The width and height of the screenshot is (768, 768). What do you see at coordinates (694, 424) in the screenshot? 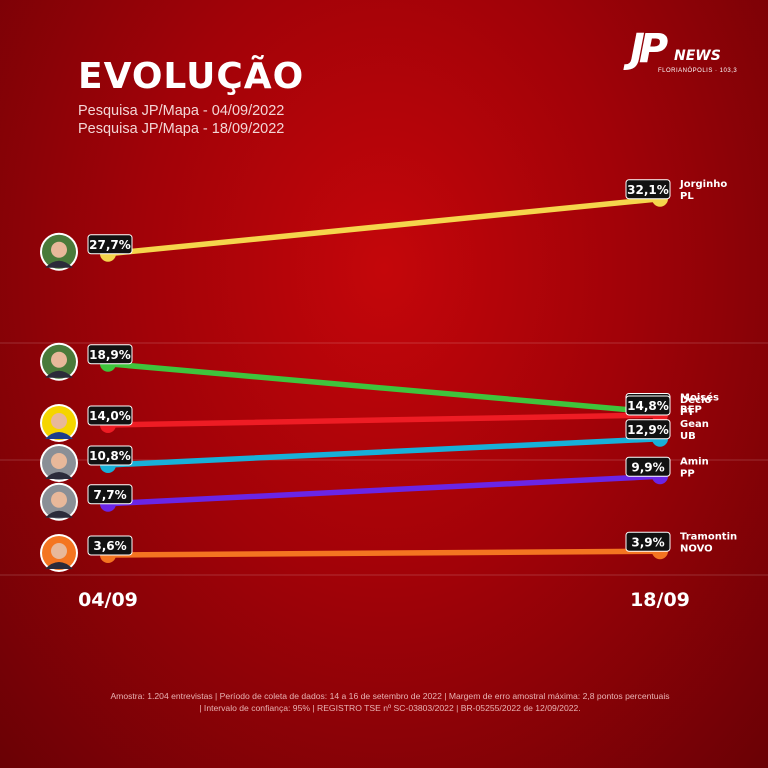
I see `legend-name: Gean` at bounding box center [694, 424].